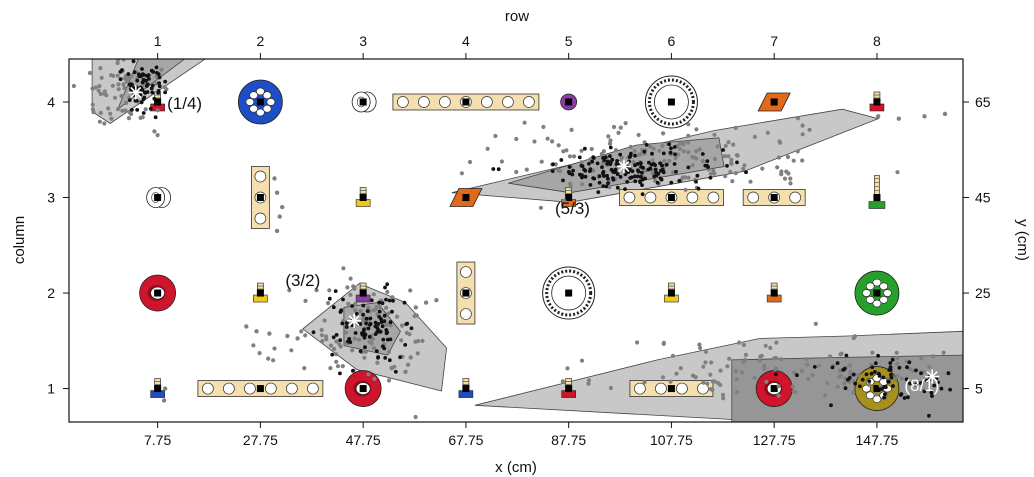 The image size is (1034, 477). I want to click on object-peg, so click(157, 388).